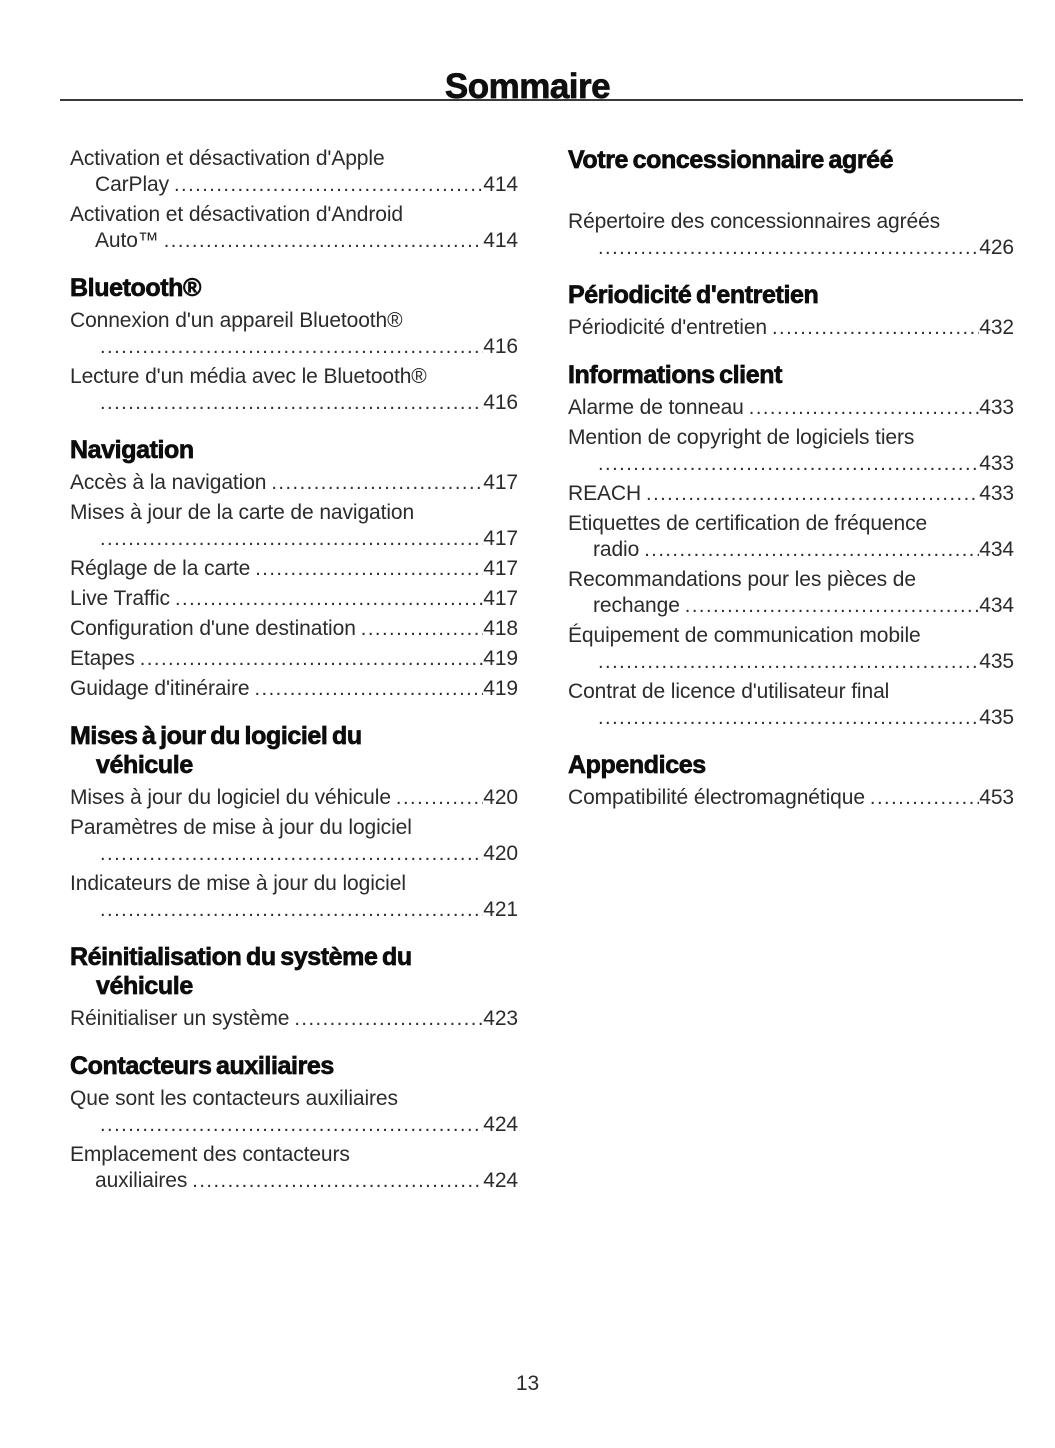 This screenshot has height=1448, width=1055. I want to click on toc-entry-page-number: 423, so click(500, 1018).